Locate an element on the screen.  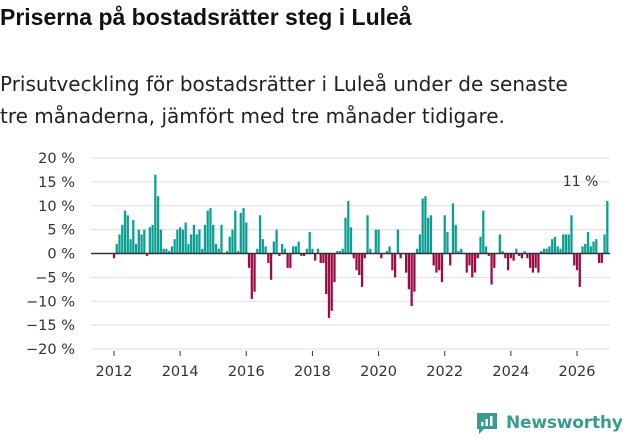
y-tick-label: 15 % is located at coordinates (56, 183).